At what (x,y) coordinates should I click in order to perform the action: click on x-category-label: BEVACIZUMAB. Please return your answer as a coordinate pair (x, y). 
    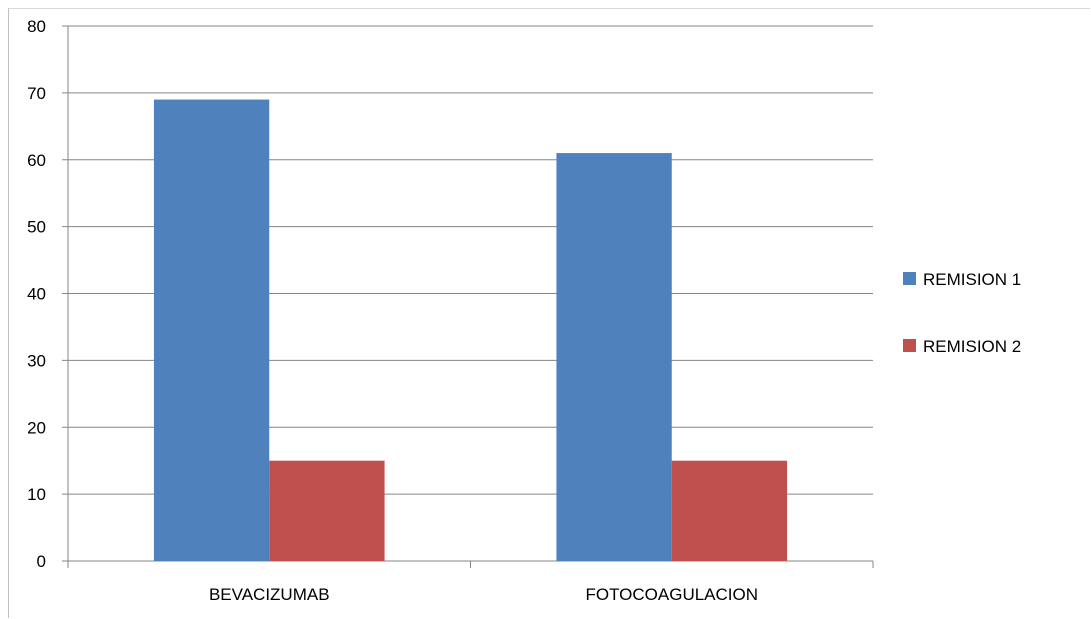
    Looking at the image, I should click on (269, 594).